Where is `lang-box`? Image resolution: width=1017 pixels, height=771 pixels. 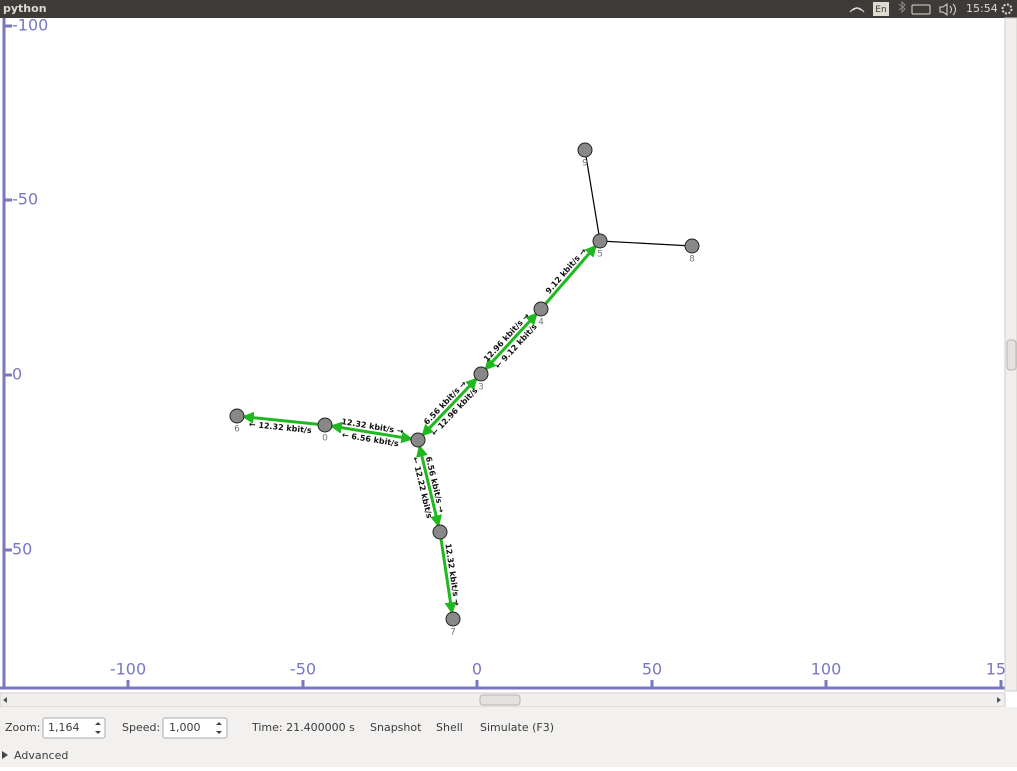
lang-box is located at coordinates (881, 9).